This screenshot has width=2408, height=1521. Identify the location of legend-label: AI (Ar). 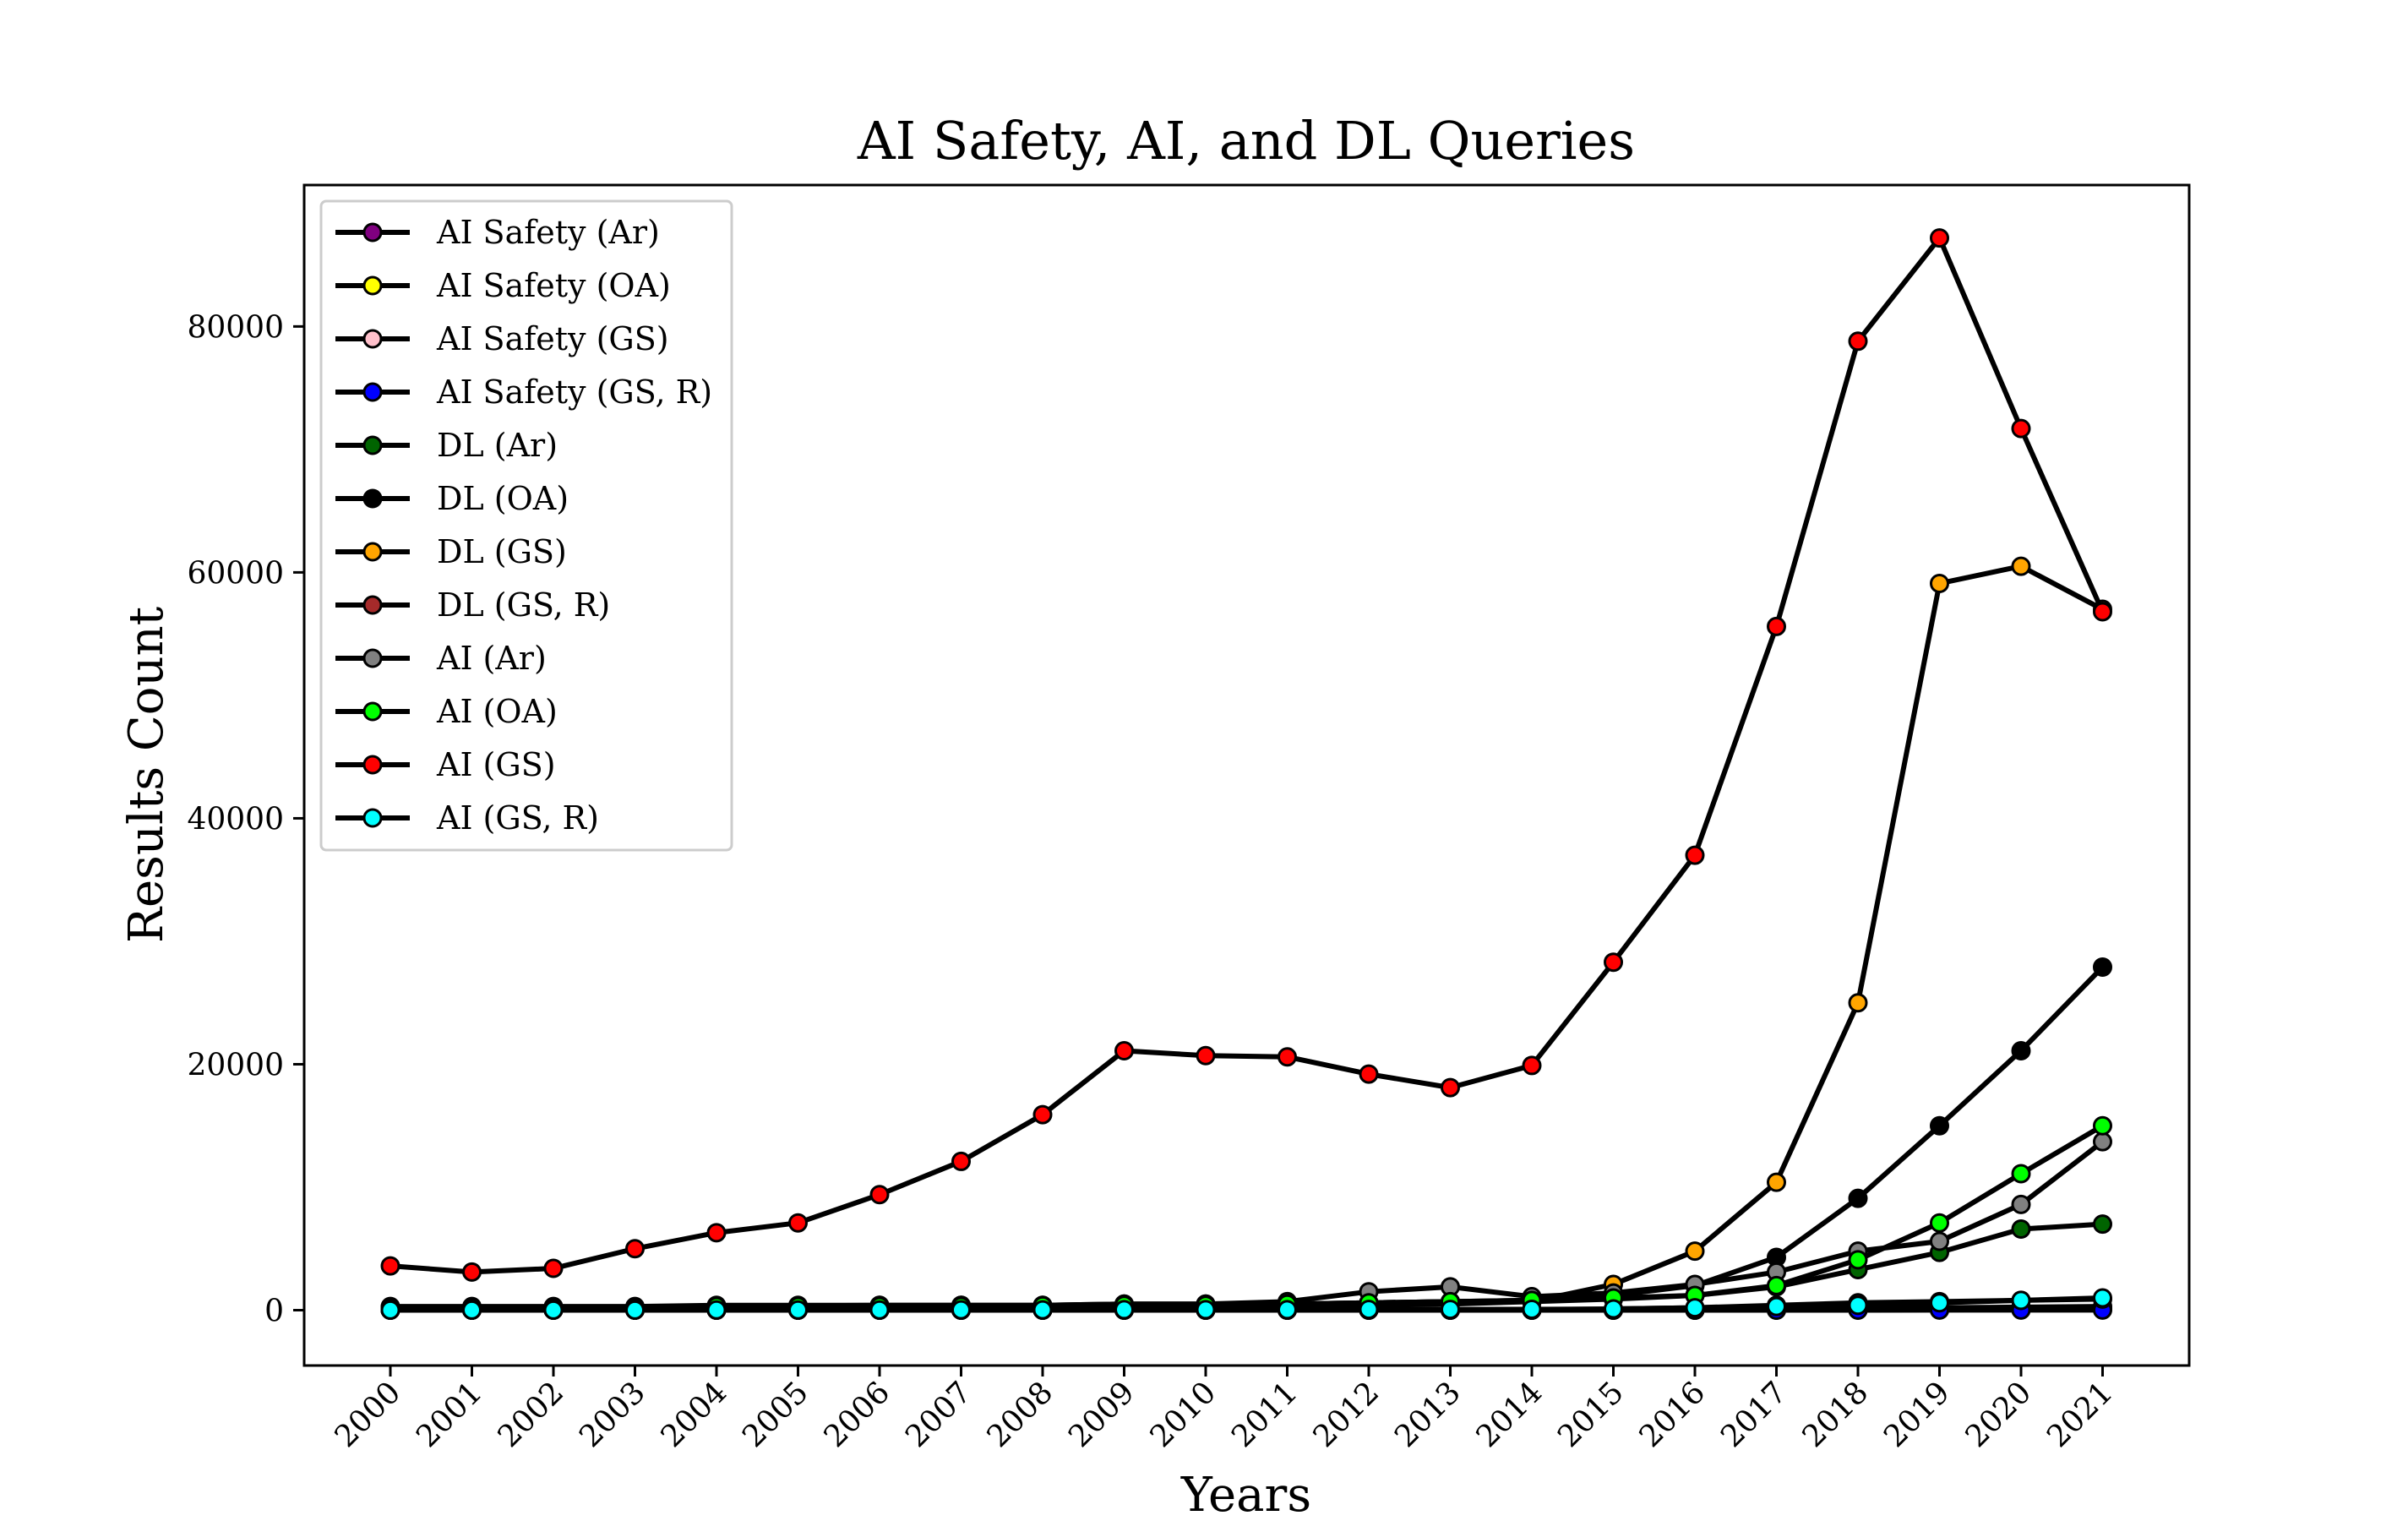
(492, 658).